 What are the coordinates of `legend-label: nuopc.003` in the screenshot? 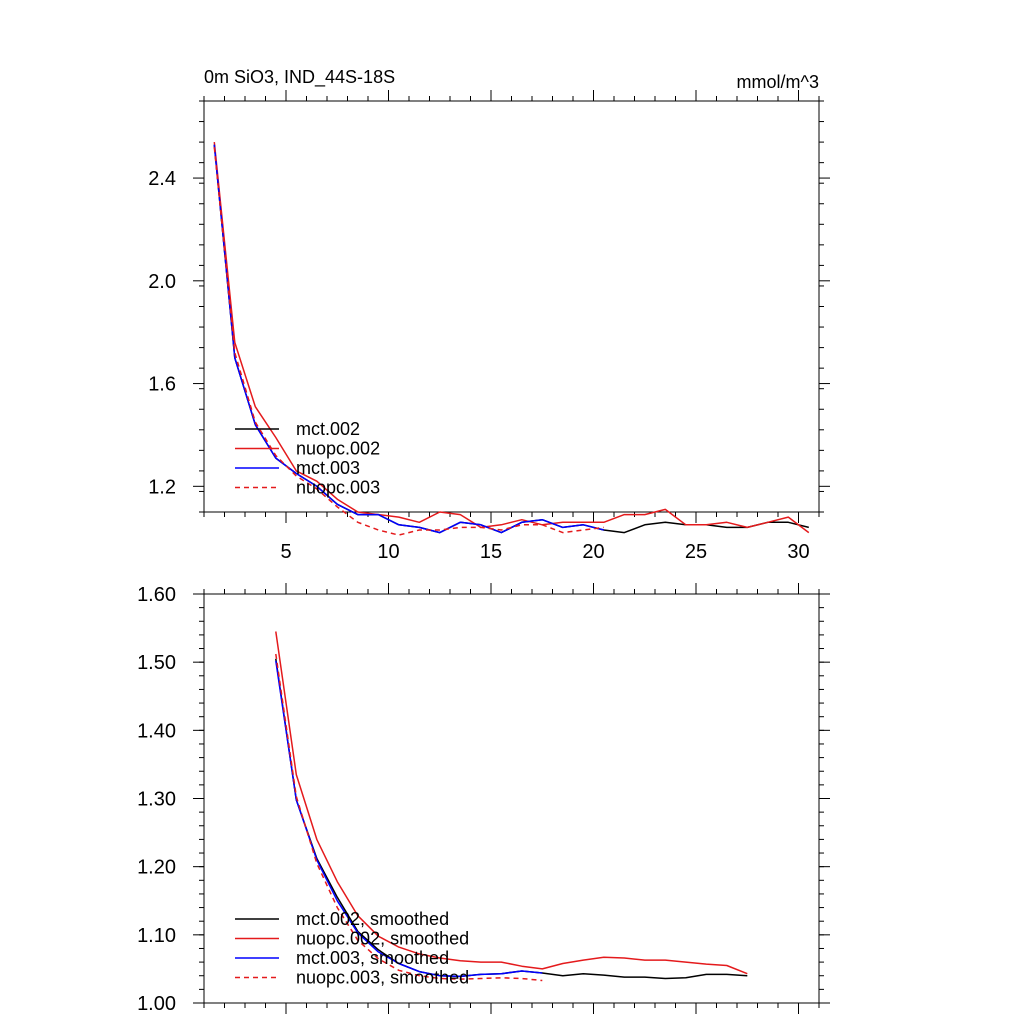 It's located at (338, 488).